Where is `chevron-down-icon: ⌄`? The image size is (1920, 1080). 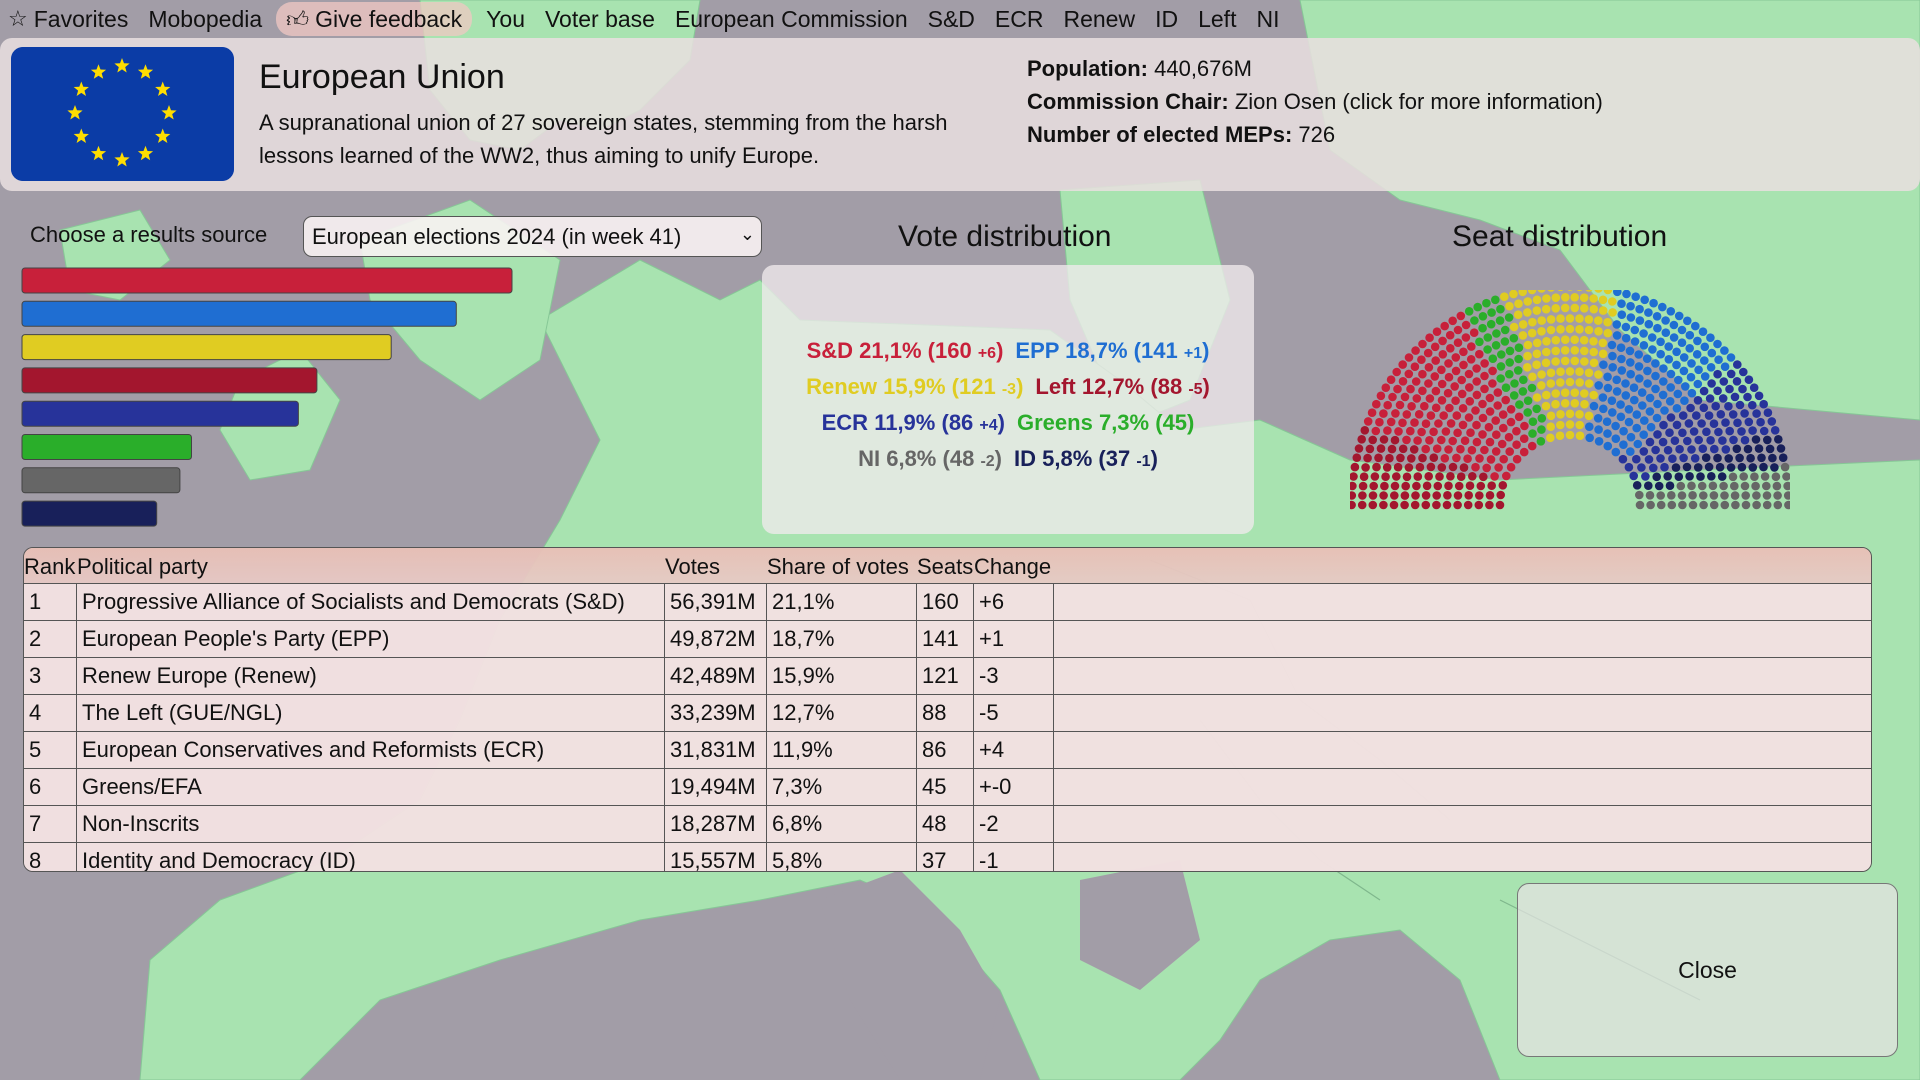
chevron-down-icon: ⌄ is located at coordinates (747, 234).